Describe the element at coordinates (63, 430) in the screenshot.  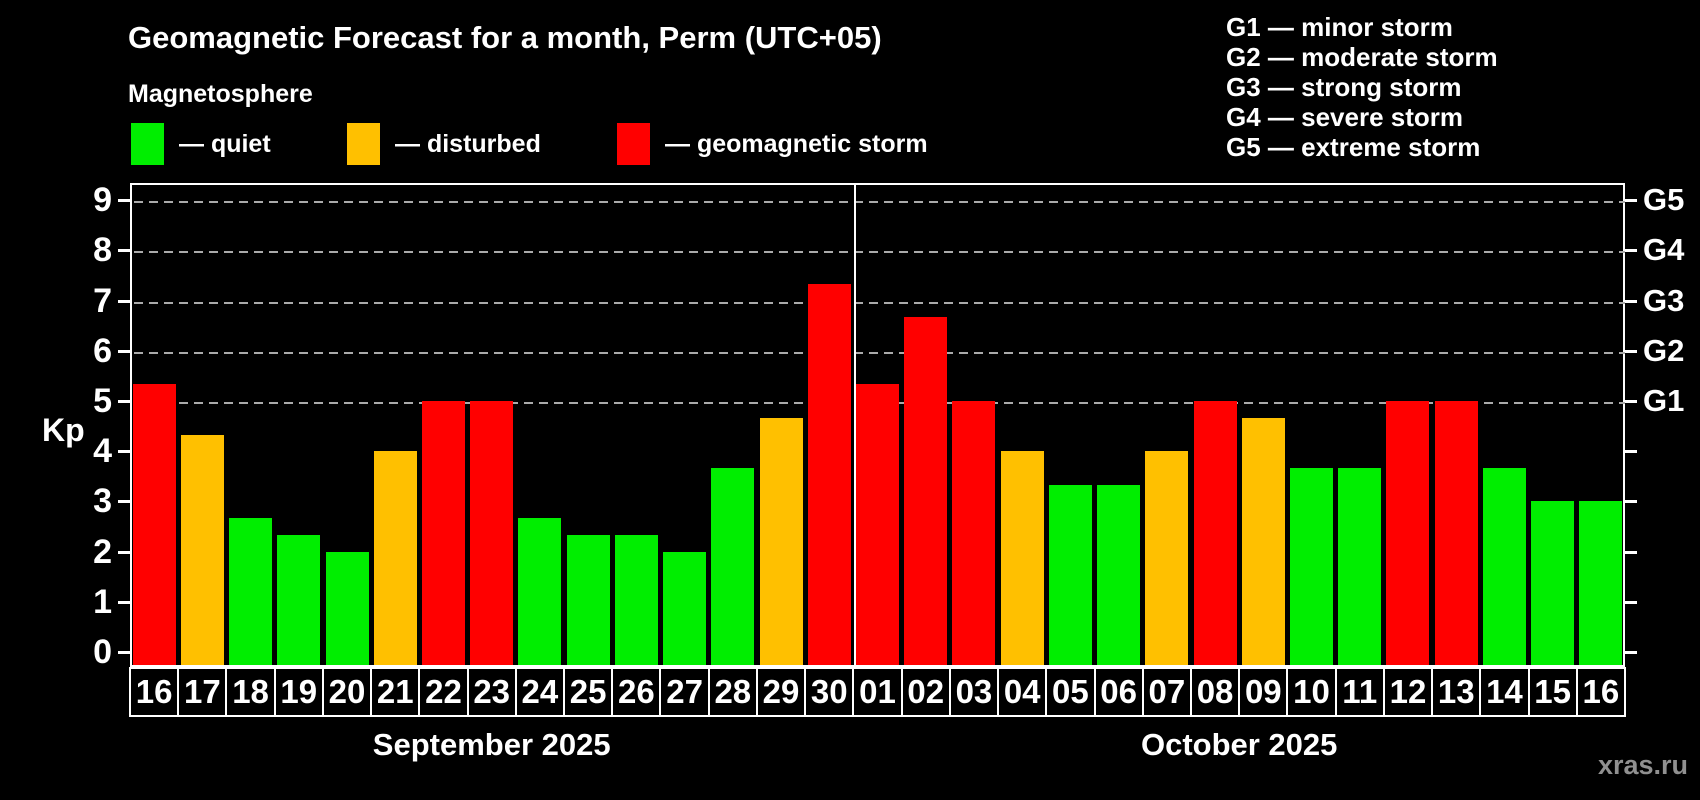
I see `y-axis-title: Kp` at that location.